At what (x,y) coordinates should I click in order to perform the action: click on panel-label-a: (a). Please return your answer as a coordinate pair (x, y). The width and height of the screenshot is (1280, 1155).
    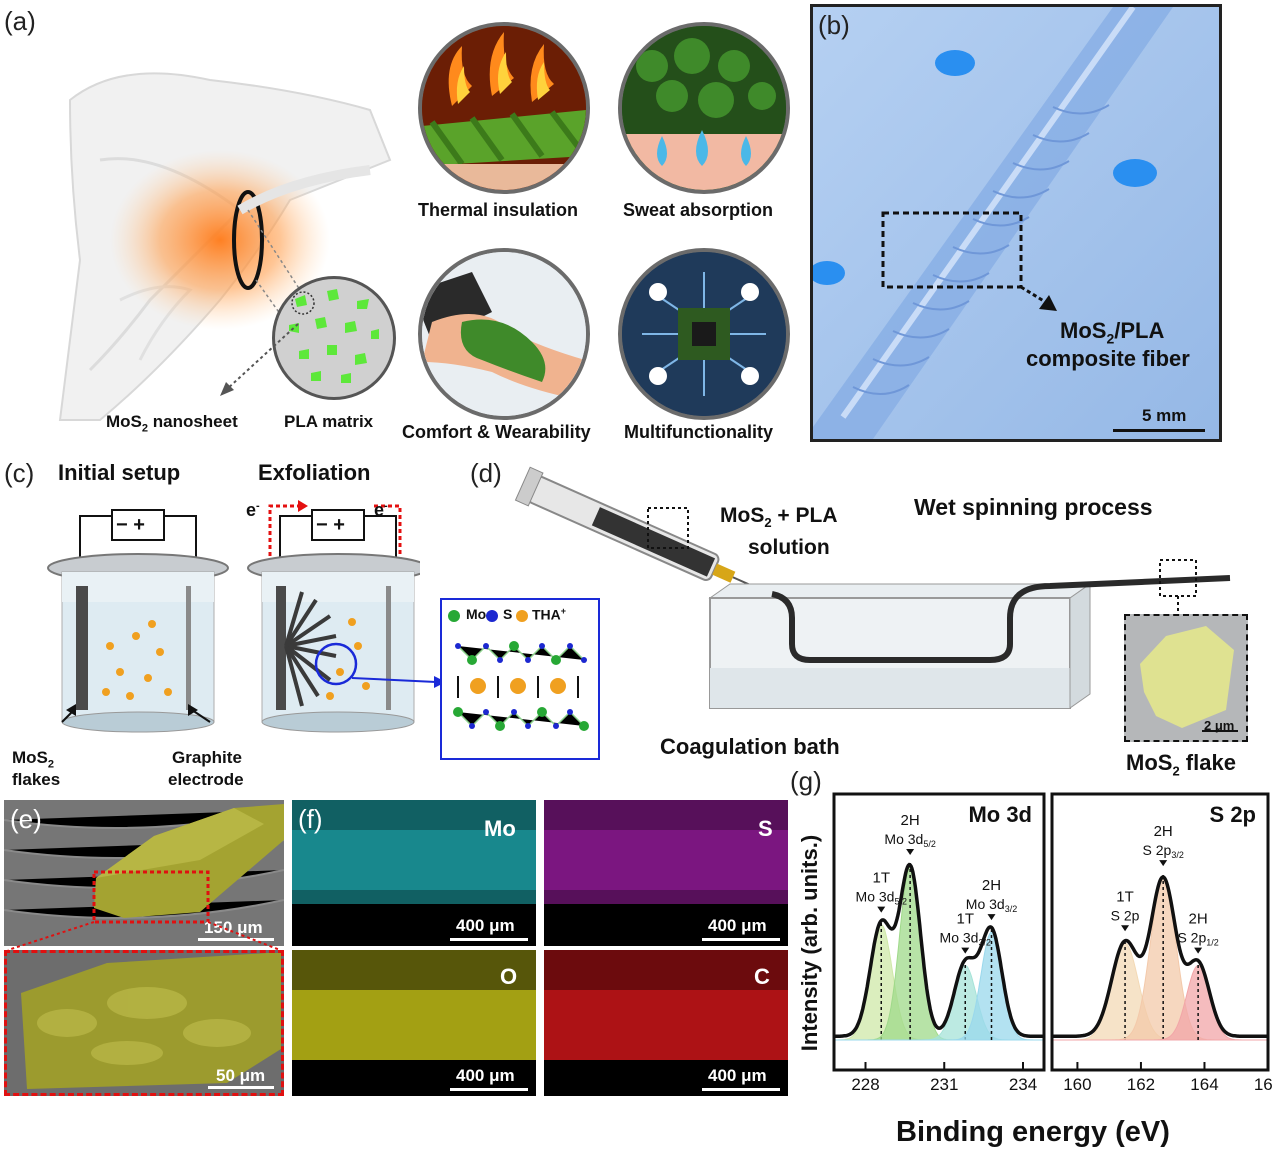
    Looking at the image, I should click on (20, 21).